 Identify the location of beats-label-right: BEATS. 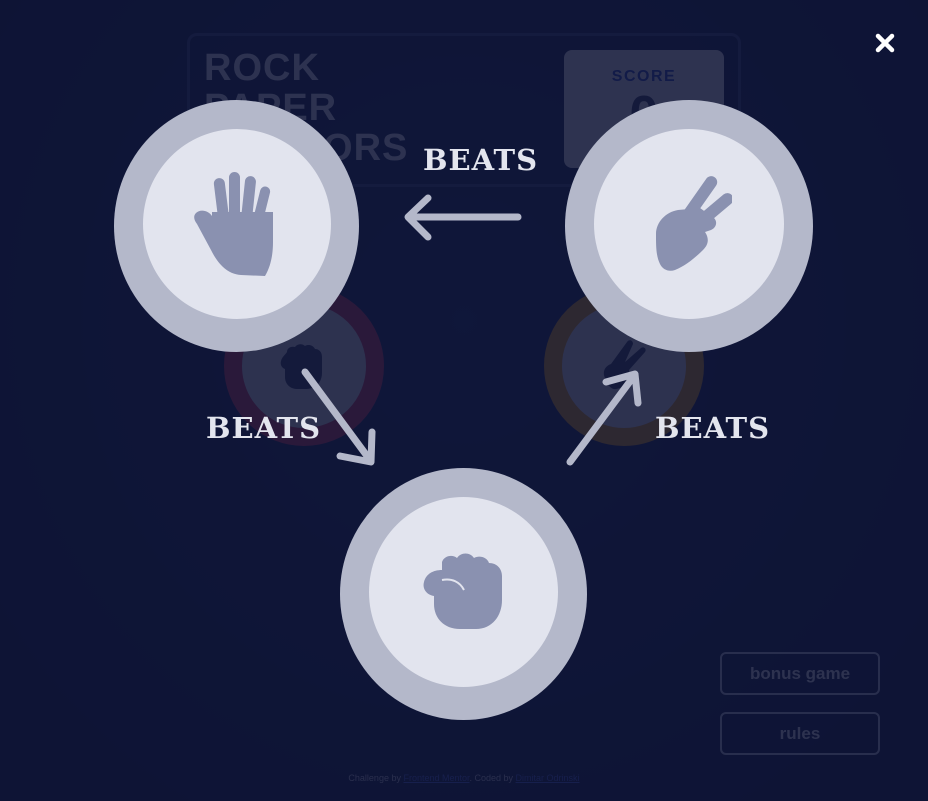
(713, 428).